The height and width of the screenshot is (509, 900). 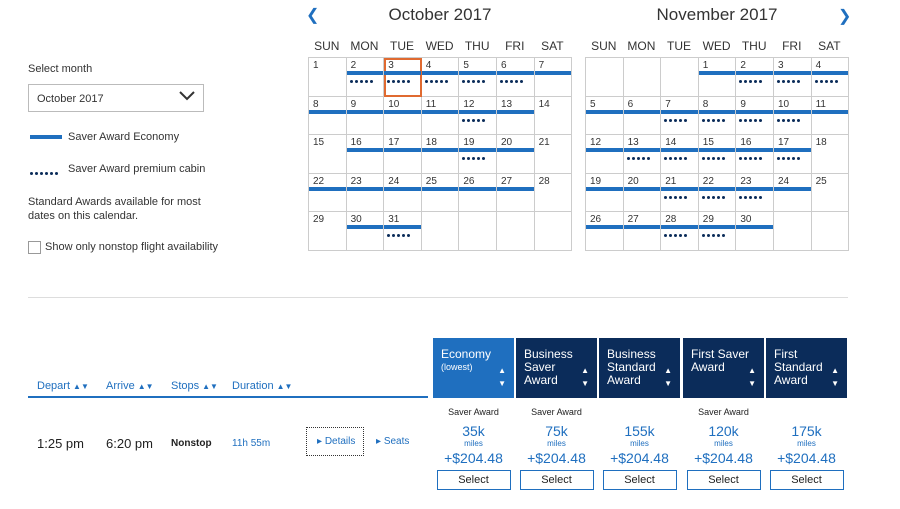 What do you see at coordinates (63, 386) in the screenshot?
I see `sort-depart: Depart ▲▼` at bounding box center [63, 386].